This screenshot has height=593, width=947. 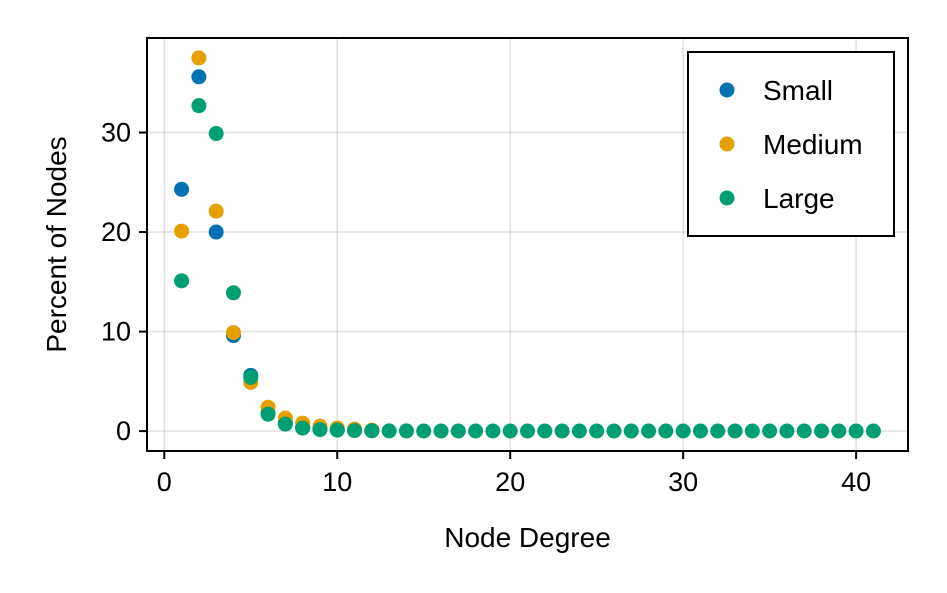 I want to click on series-small, so click(x=277, y=254).